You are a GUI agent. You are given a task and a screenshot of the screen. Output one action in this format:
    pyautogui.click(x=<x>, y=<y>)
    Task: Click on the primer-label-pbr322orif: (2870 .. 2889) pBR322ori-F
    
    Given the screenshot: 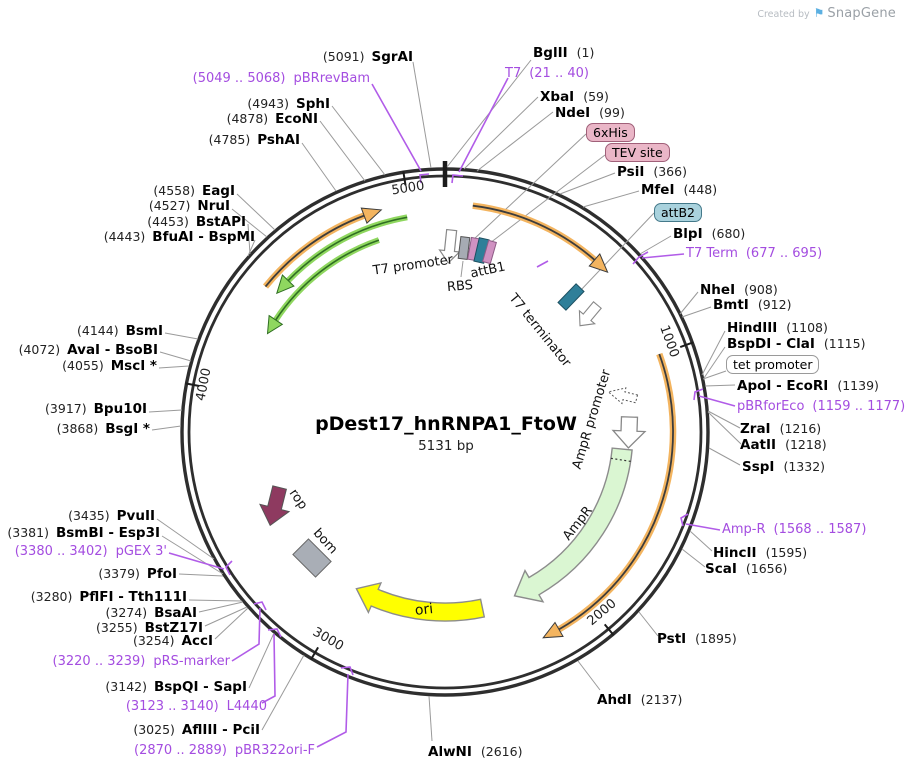 What is the action you would take?
    pyautogui.click(x=224, y=750)
    